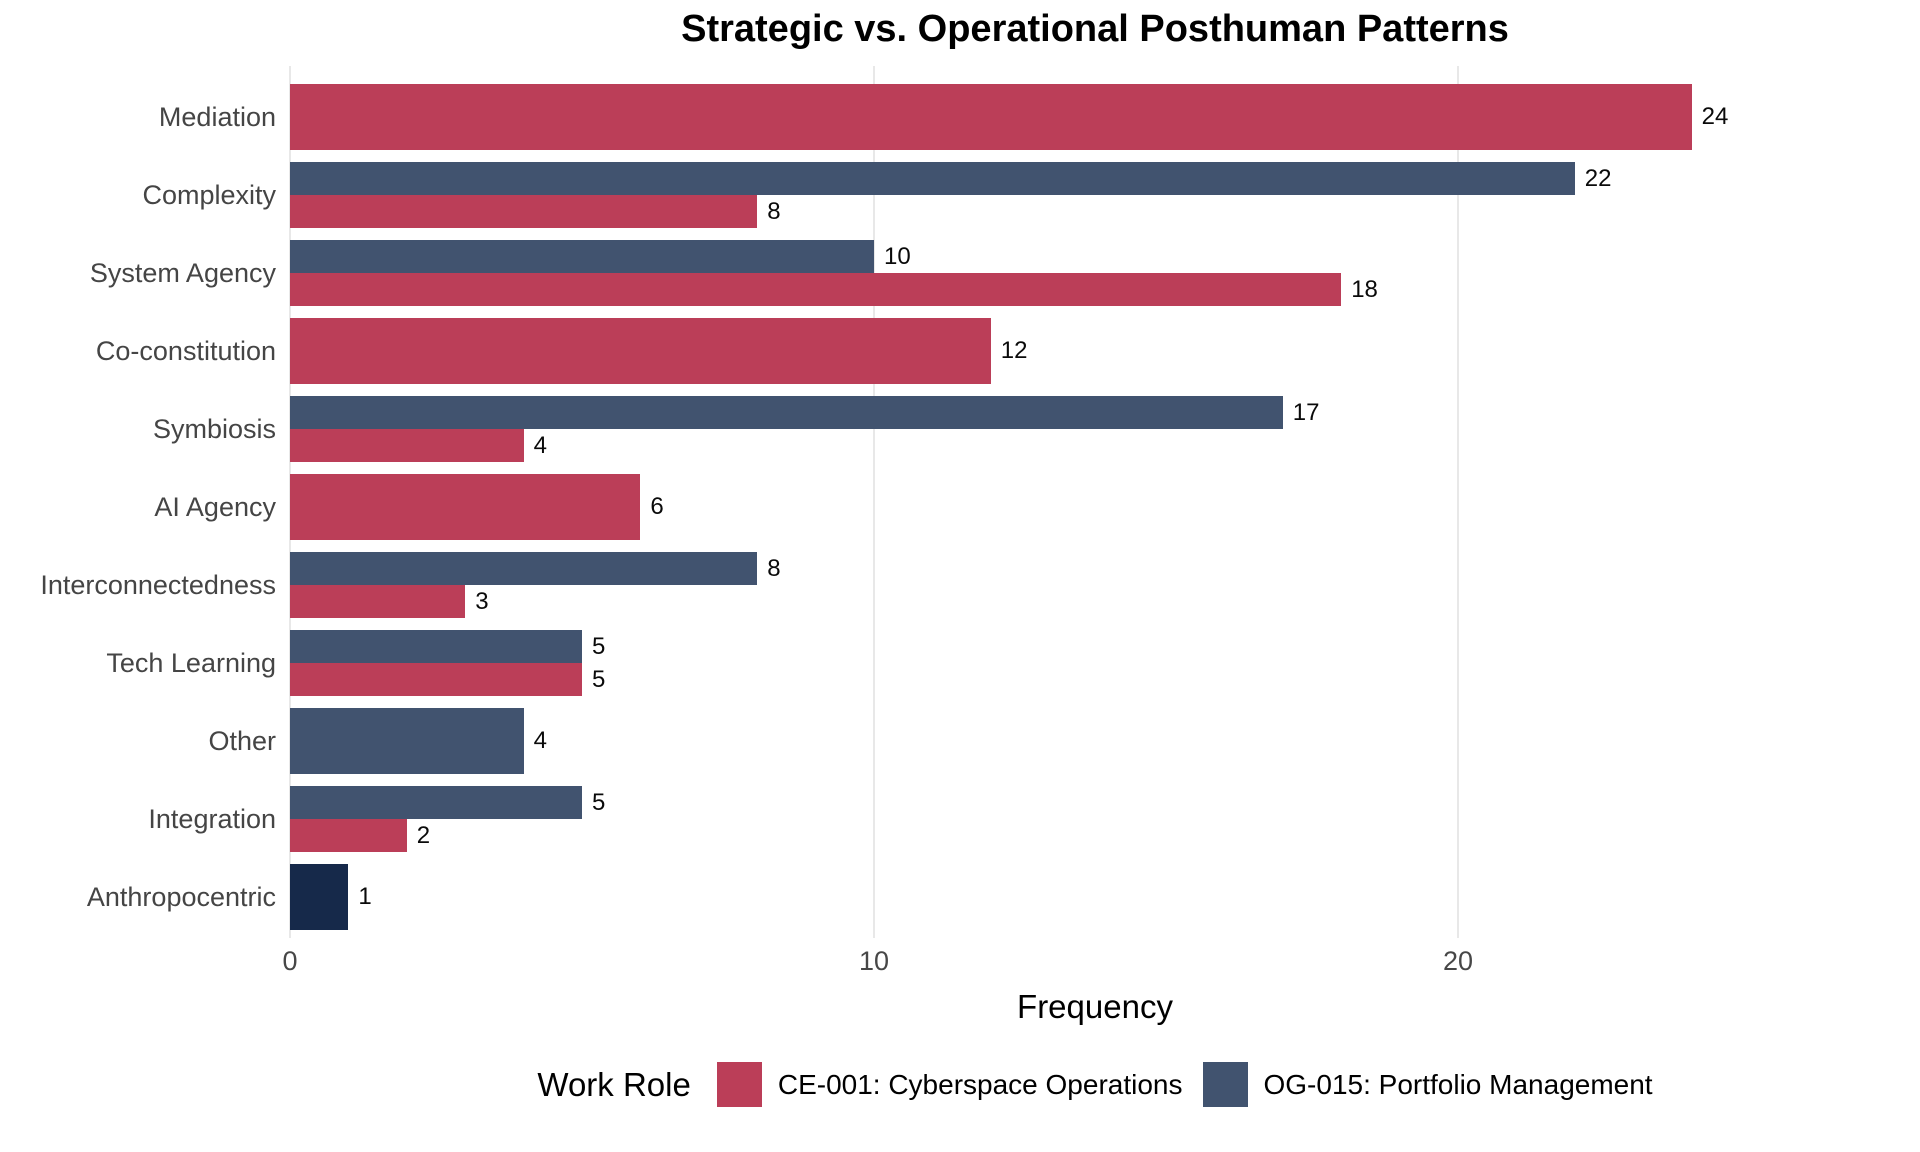 The width and height of the screenshot is (1920, 1152). I want to click on bar-group: 6, so click(1105, 507).